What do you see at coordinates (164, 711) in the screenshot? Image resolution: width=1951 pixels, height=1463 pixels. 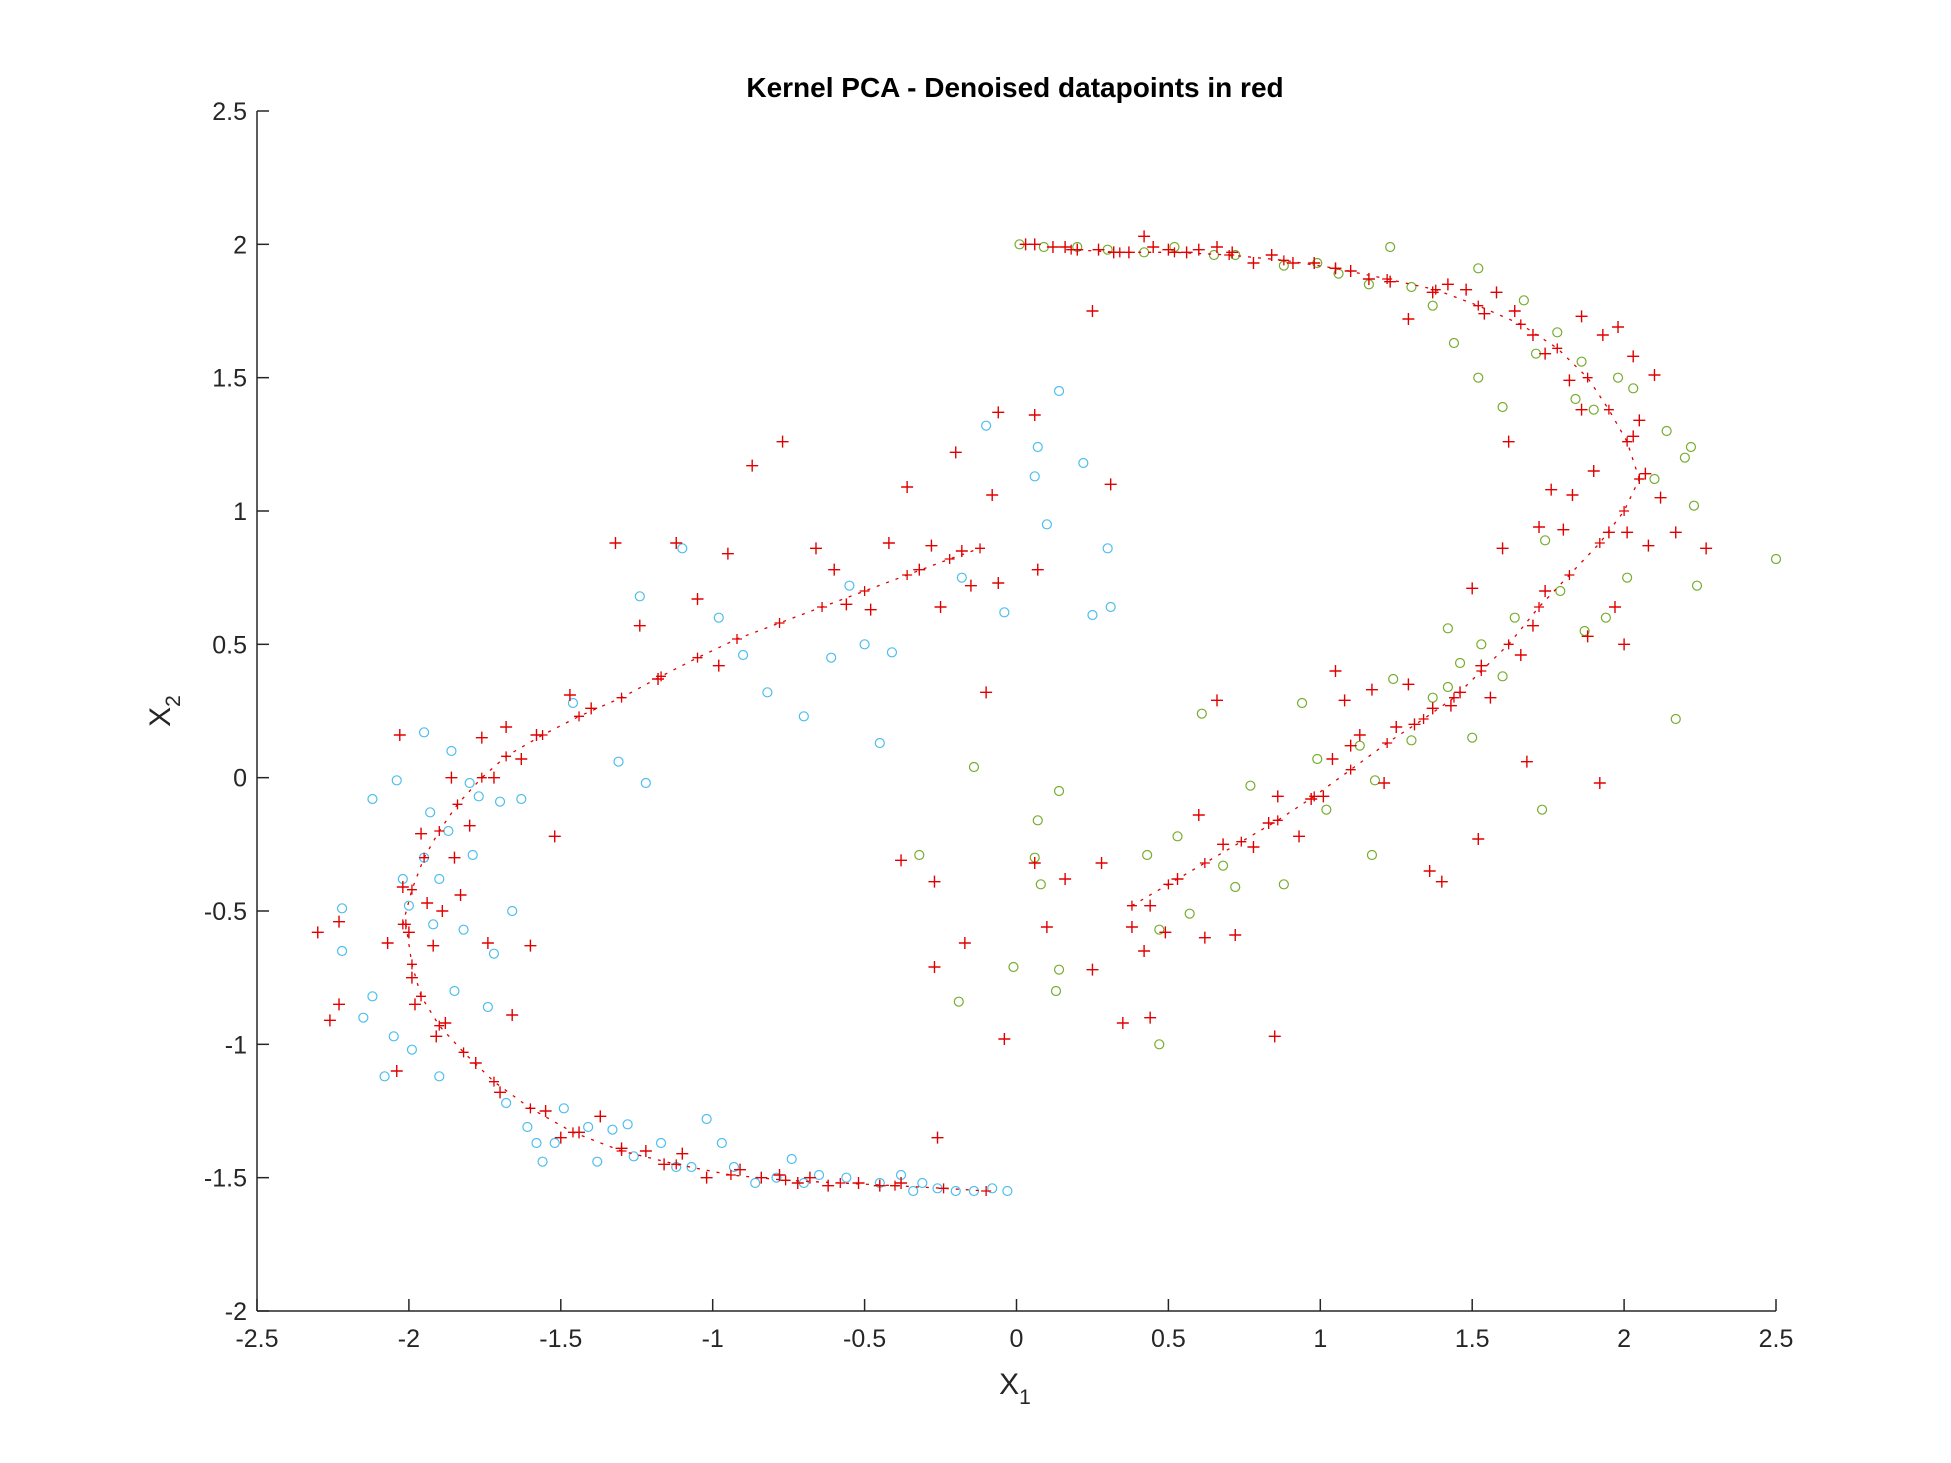 I see `y-axis-label: X2` at bounding box center [164, 711].